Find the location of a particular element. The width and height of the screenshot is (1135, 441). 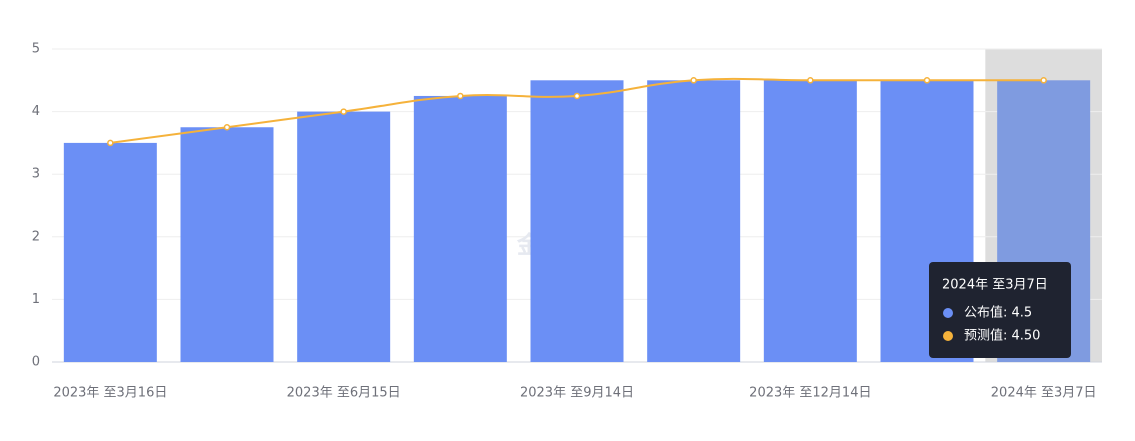

x-tick-label: 2023年 至3月16日 is located at coordinates (110, 393).